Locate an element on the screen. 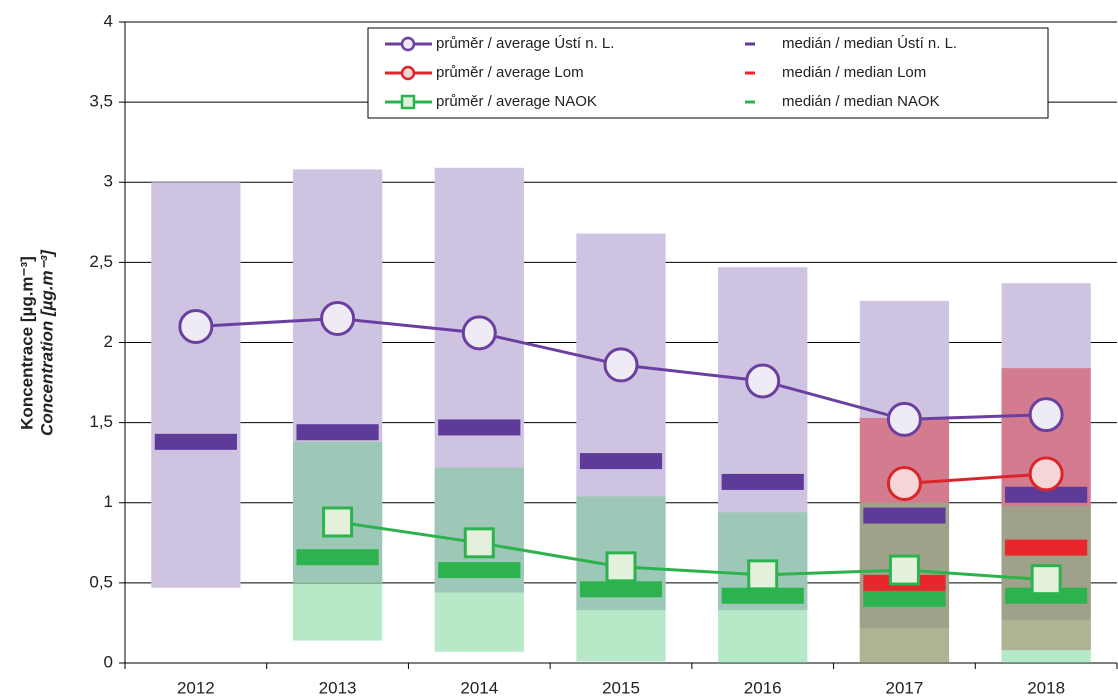 The height and width of the screenshot is (698, 1118). legend-label: průměr / average NAOK is located at coordinates (516, 101).